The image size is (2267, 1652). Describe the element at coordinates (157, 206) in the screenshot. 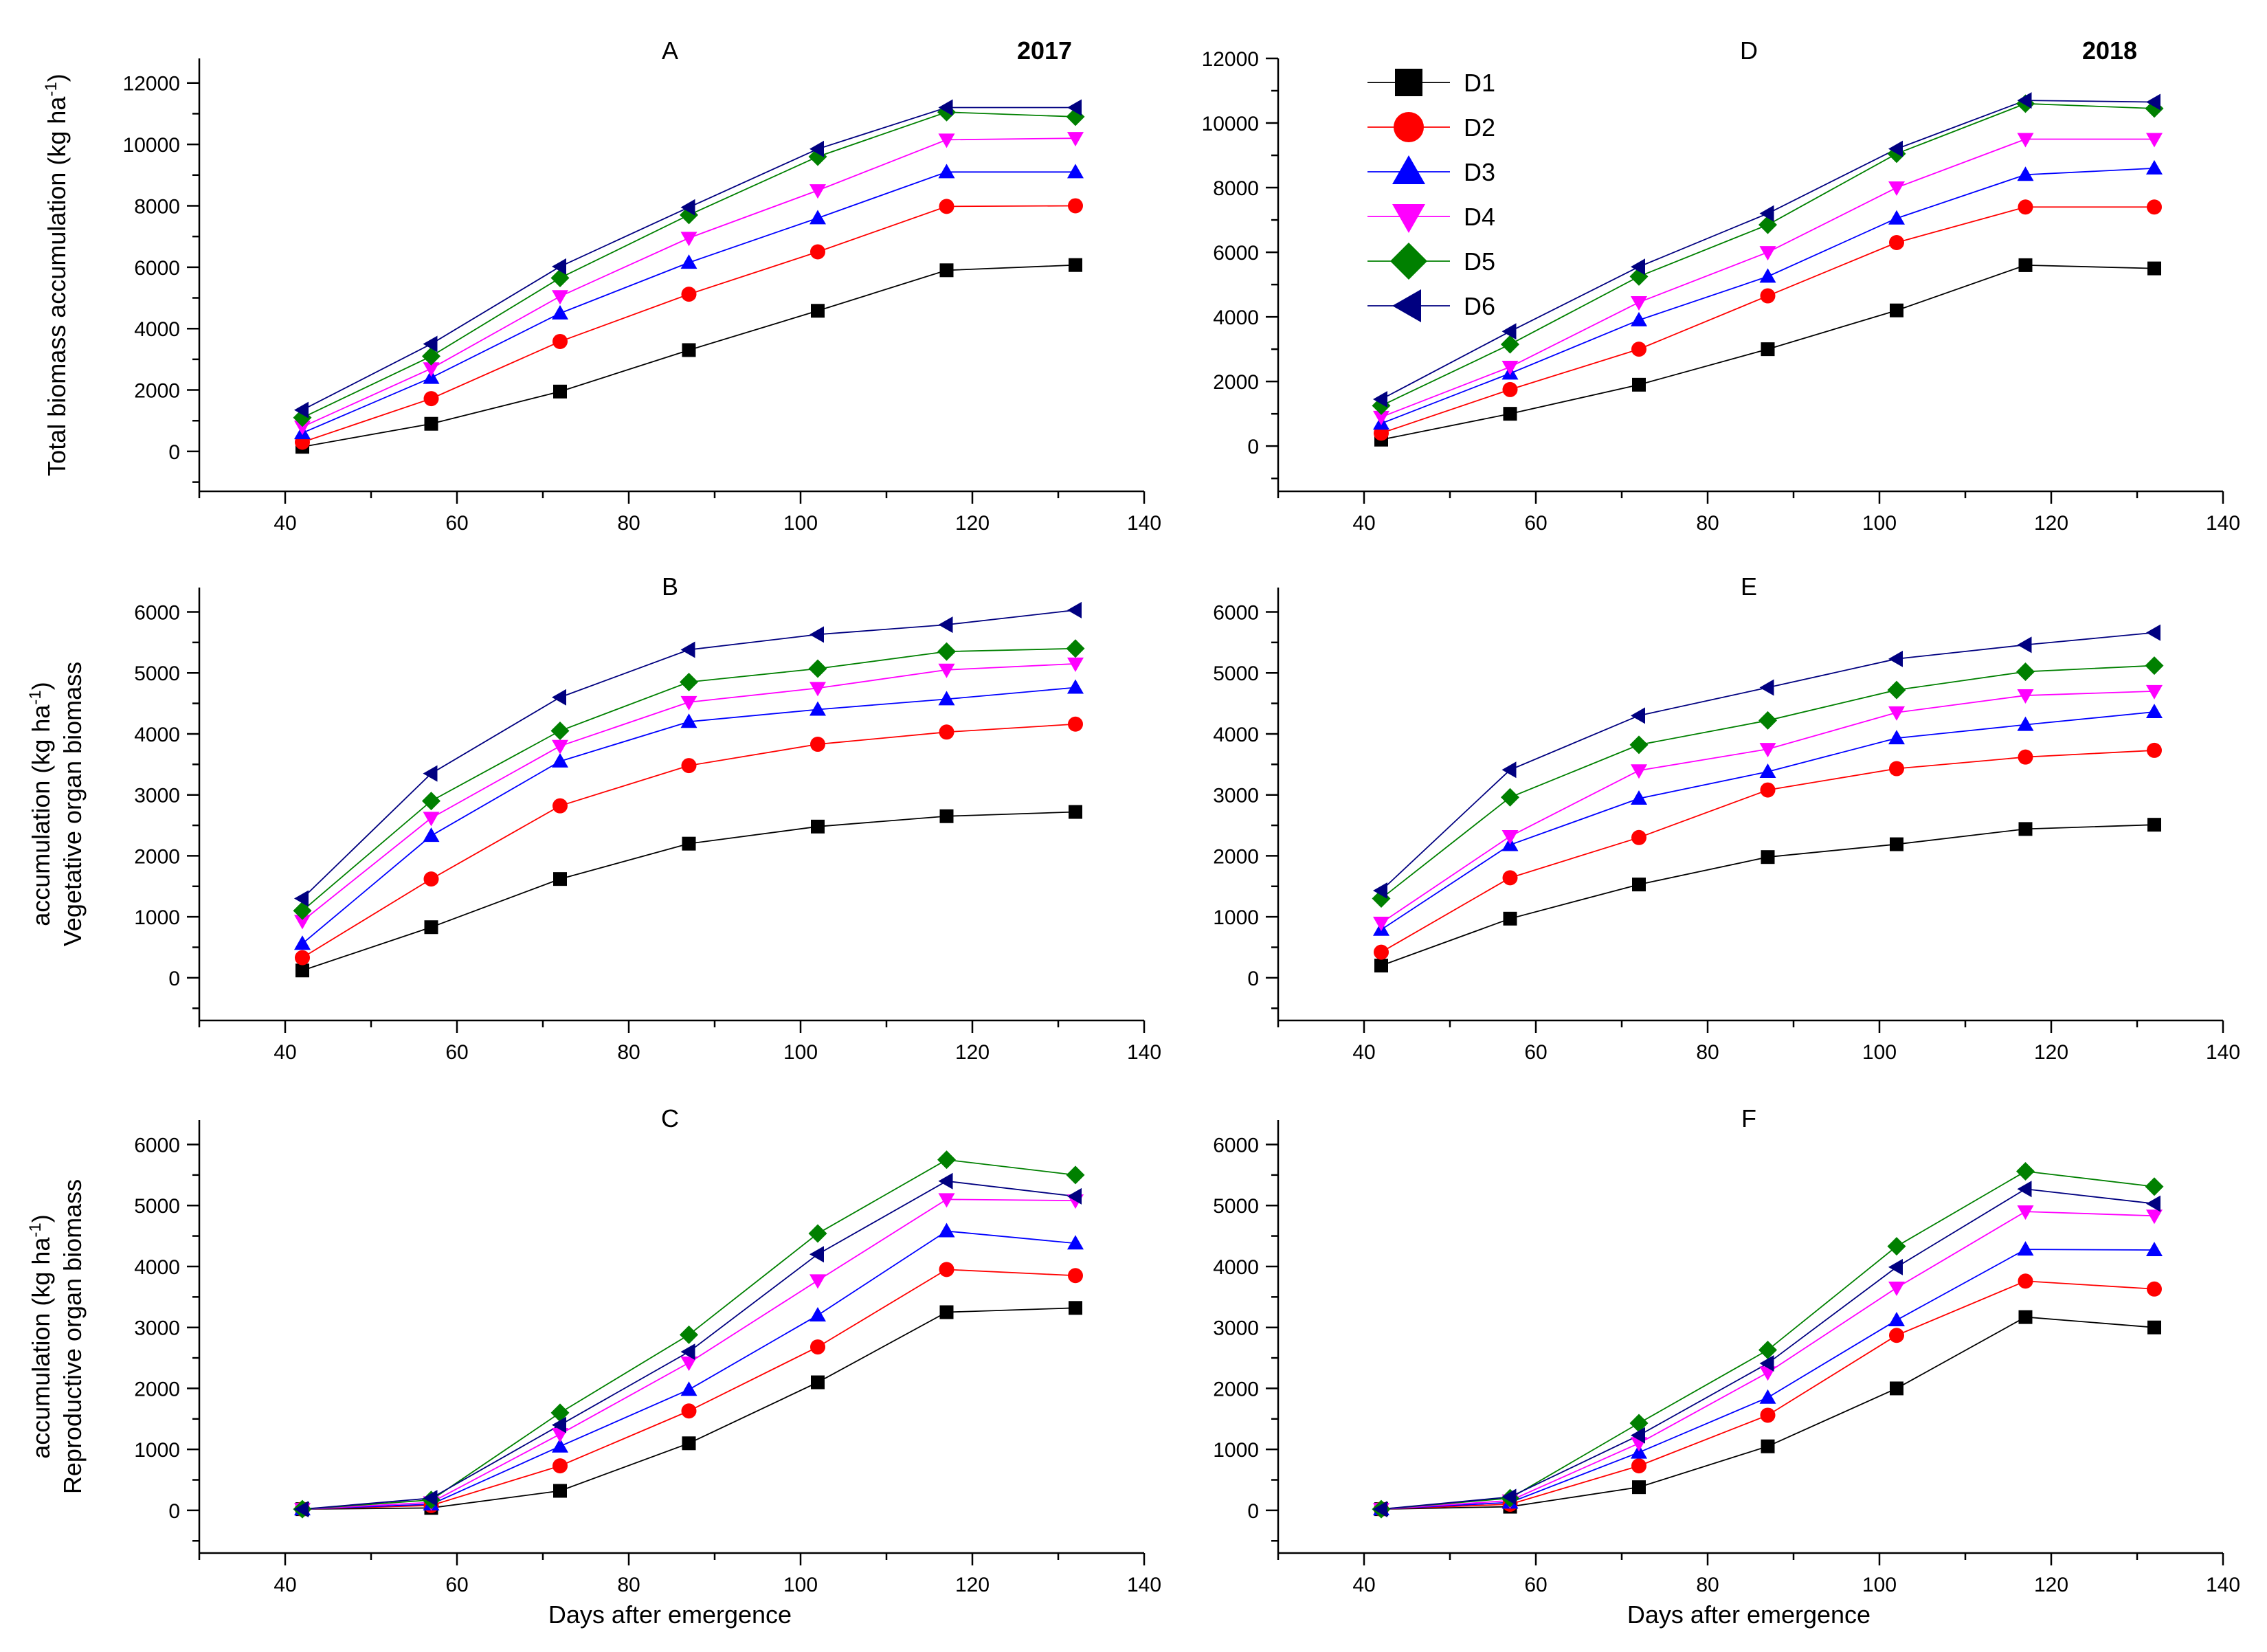

I see `y-tick-label: 8000` at that location.